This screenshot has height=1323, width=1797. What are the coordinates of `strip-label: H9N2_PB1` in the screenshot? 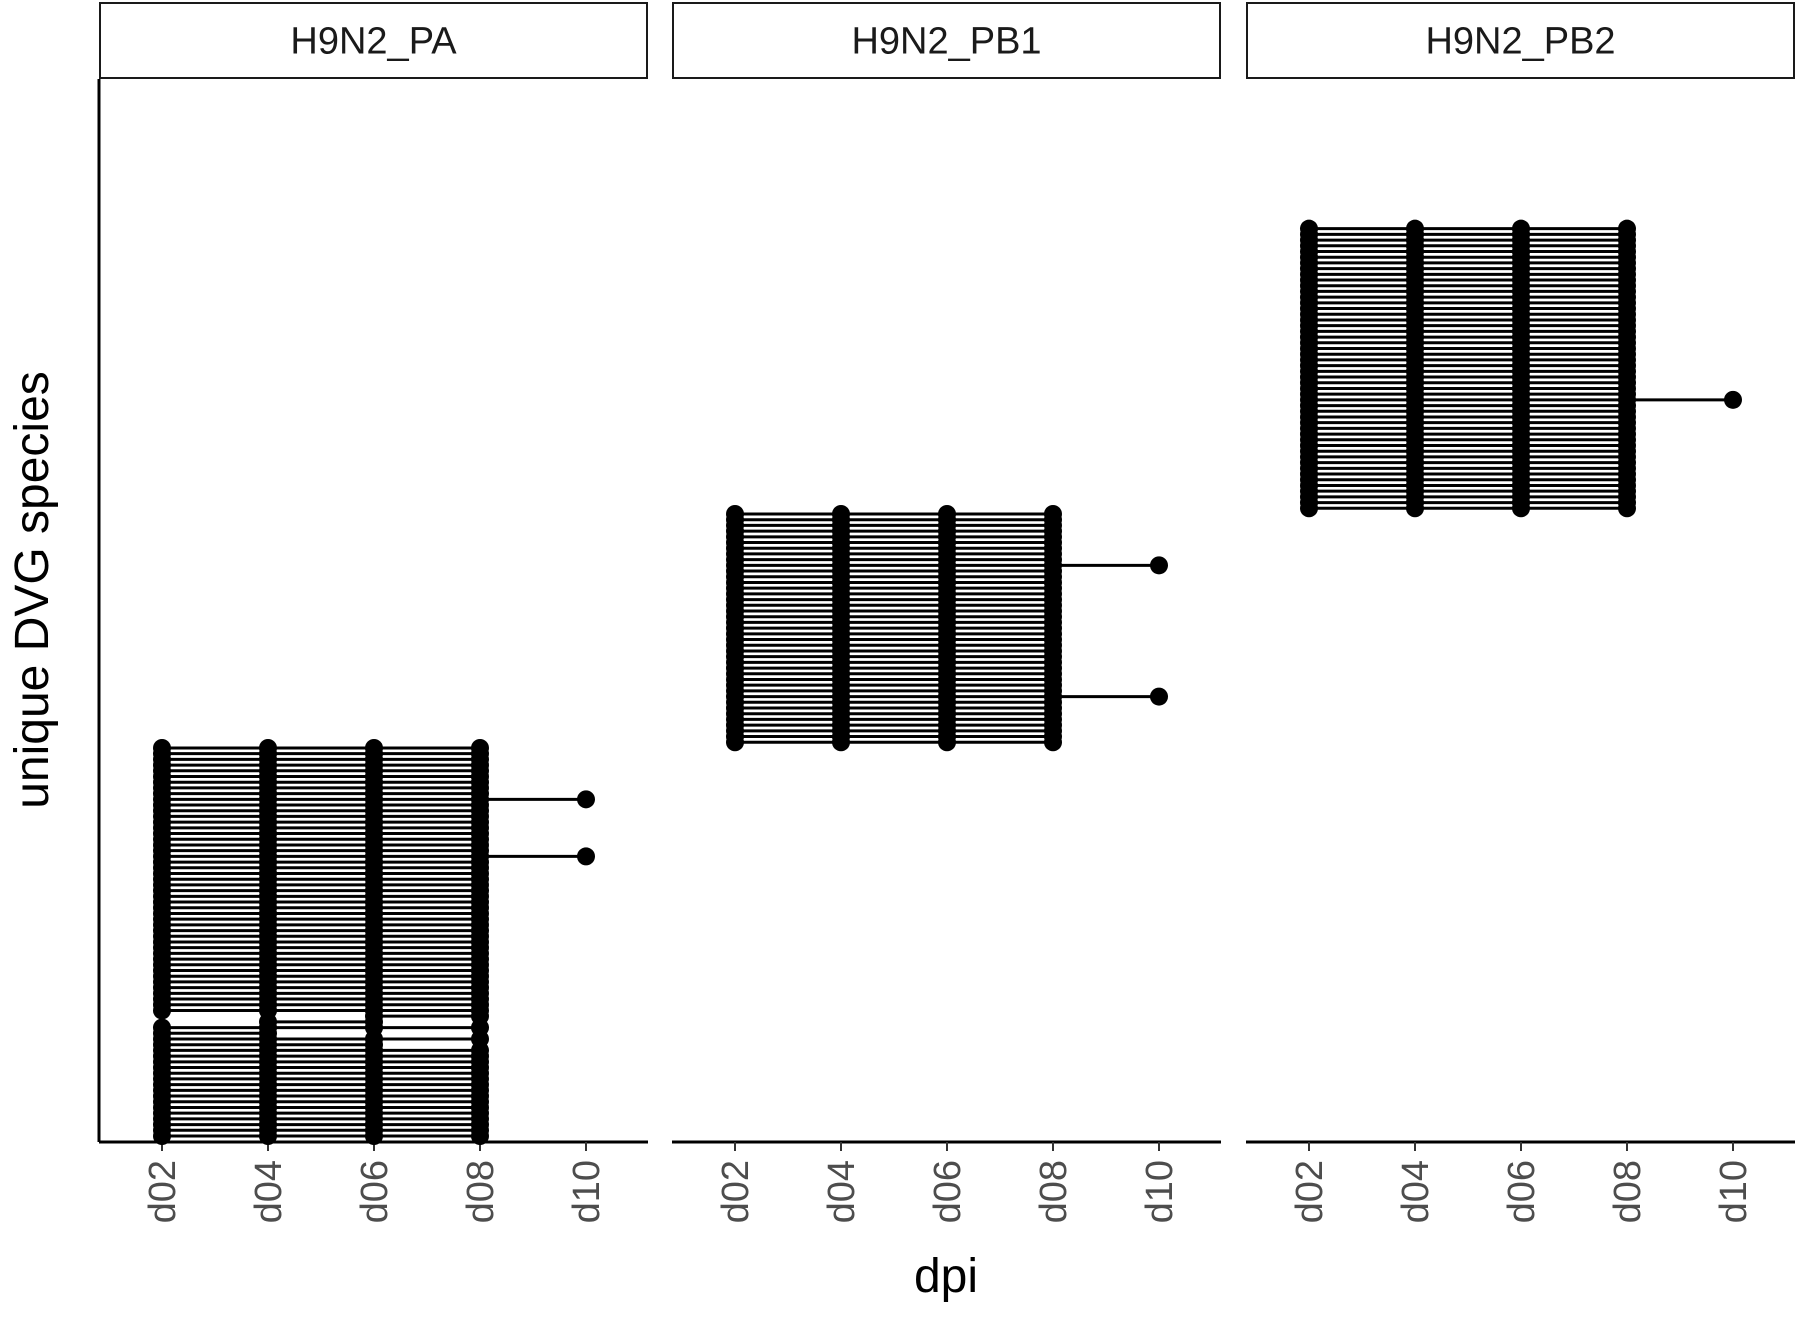 It's located at (946, 42).